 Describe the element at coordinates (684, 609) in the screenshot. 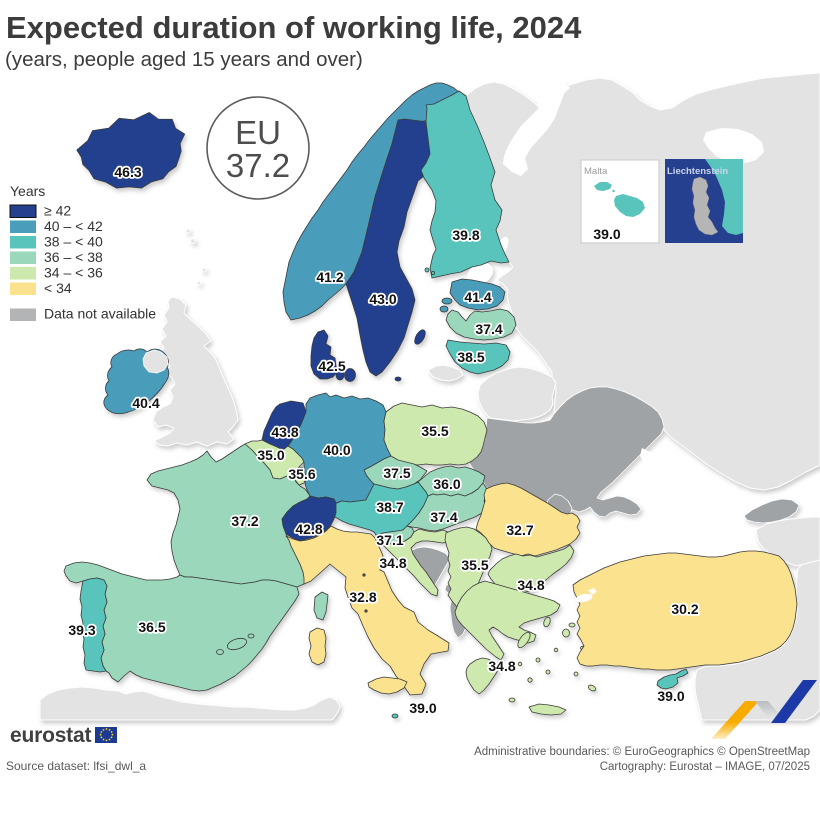

I see `svg-text: 30.2` at that location.